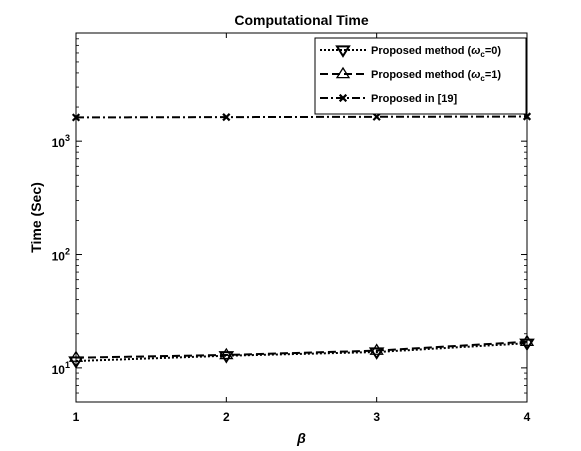 This screenshot has width=581, height=451. Describe the element at coordinates (61, 255) in the screenshot. I see `y-tick-label: 10²` at that location.